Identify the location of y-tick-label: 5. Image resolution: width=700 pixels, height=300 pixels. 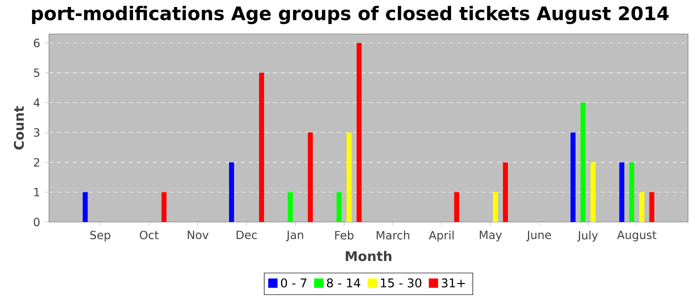
(37, 73).